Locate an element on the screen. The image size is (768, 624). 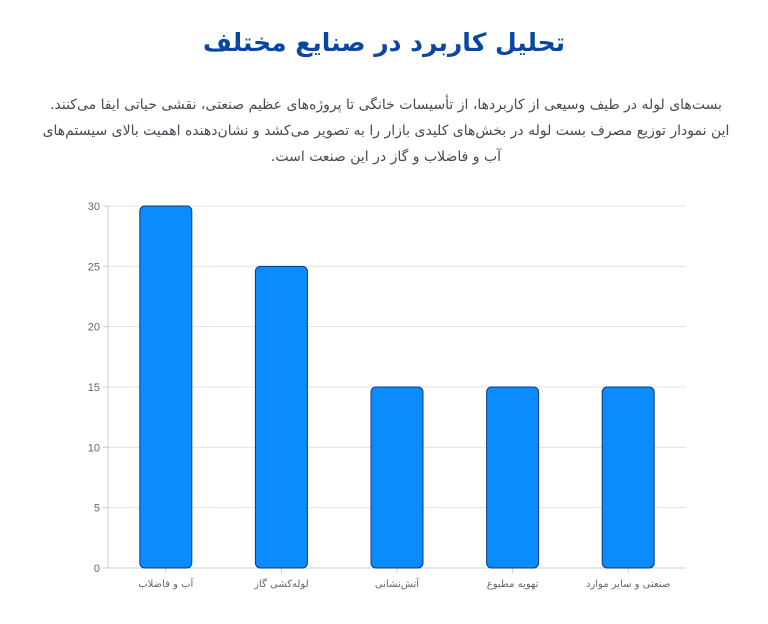
y-tick-label: 0 is located at coordinates (97, 569).